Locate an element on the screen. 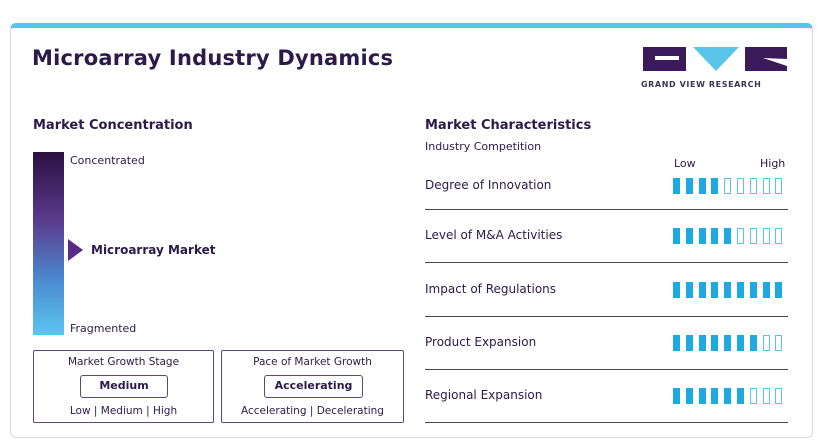 Image resolution: width=835 pixels, height=448 pixels. growth-stage-value: Medium is located at coordinates (124, 386).